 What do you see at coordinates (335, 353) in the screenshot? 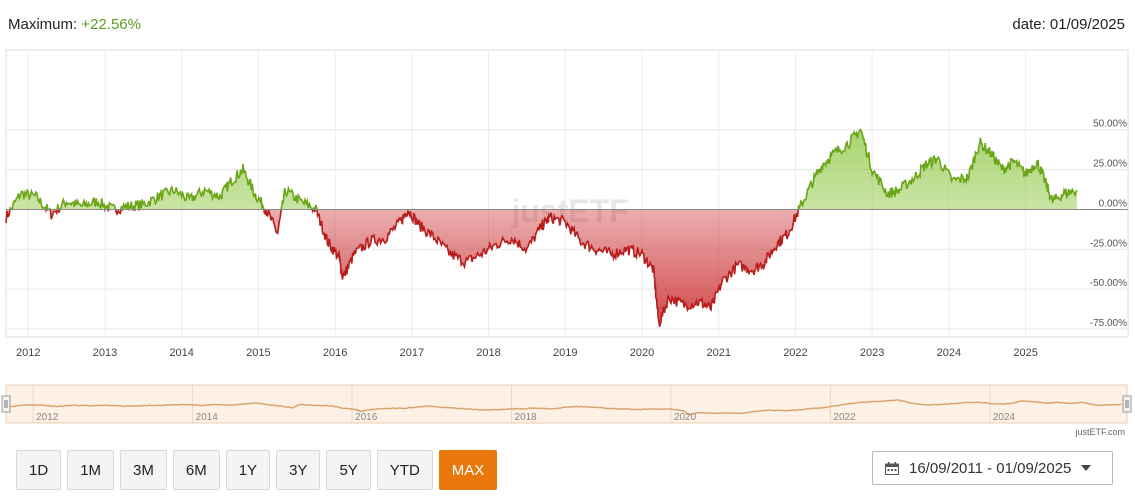
I see `x-tick-label: 2016` at bounding box center [335, 353].